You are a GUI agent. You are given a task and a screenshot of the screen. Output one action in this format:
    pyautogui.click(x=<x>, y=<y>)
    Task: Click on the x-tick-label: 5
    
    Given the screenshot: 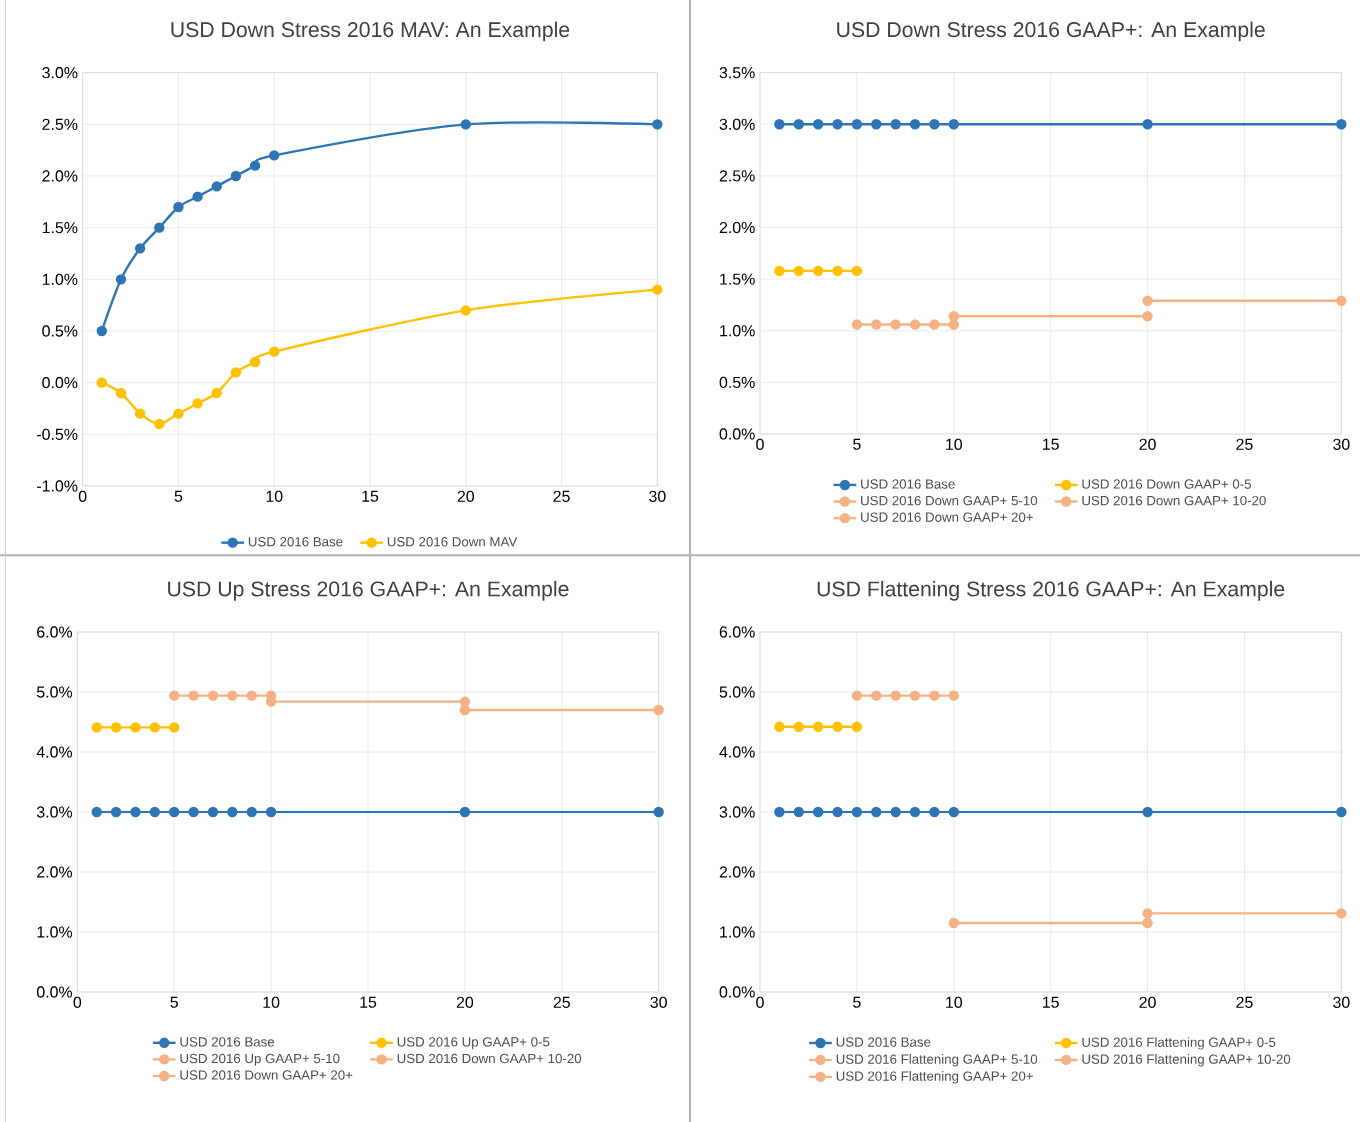 What is the action you would take?
    pyautogui.click(x=857, y=444)
    